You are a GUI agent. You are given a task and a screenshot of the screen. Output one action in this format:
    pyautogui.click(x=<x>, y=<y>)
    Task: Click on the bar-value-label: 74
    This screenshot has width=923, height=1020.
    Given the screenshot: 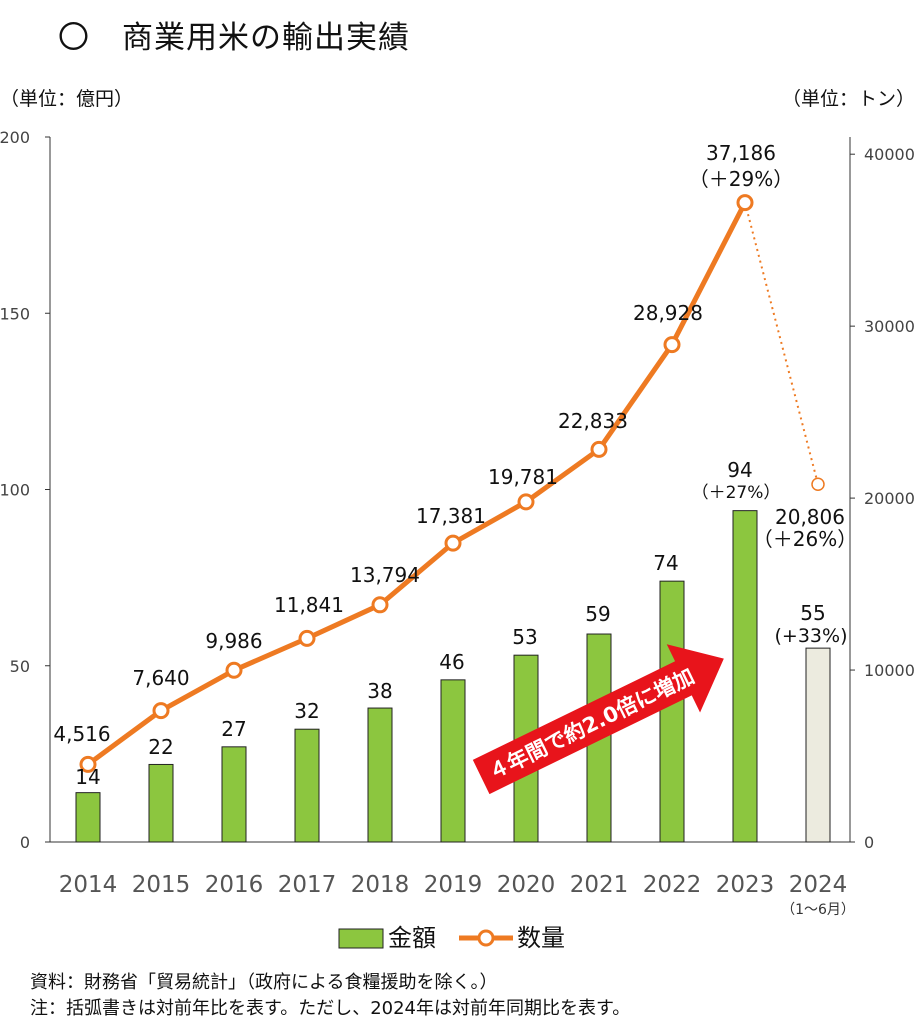 What is the action you would take?
    pyautogui.click(x=665, y=563)
    